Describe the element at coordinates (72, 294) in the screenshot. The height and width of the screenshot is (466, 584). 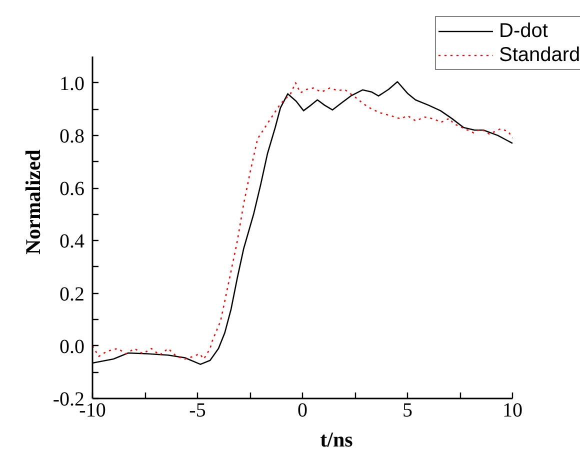
I see `y-tick-label: 0.2` at that location.